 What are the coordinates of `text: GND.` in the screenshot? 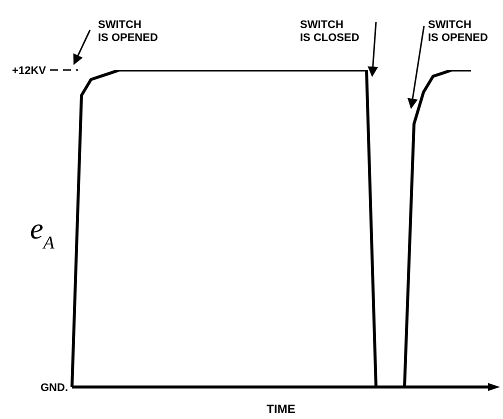 It's located at (54, 388).